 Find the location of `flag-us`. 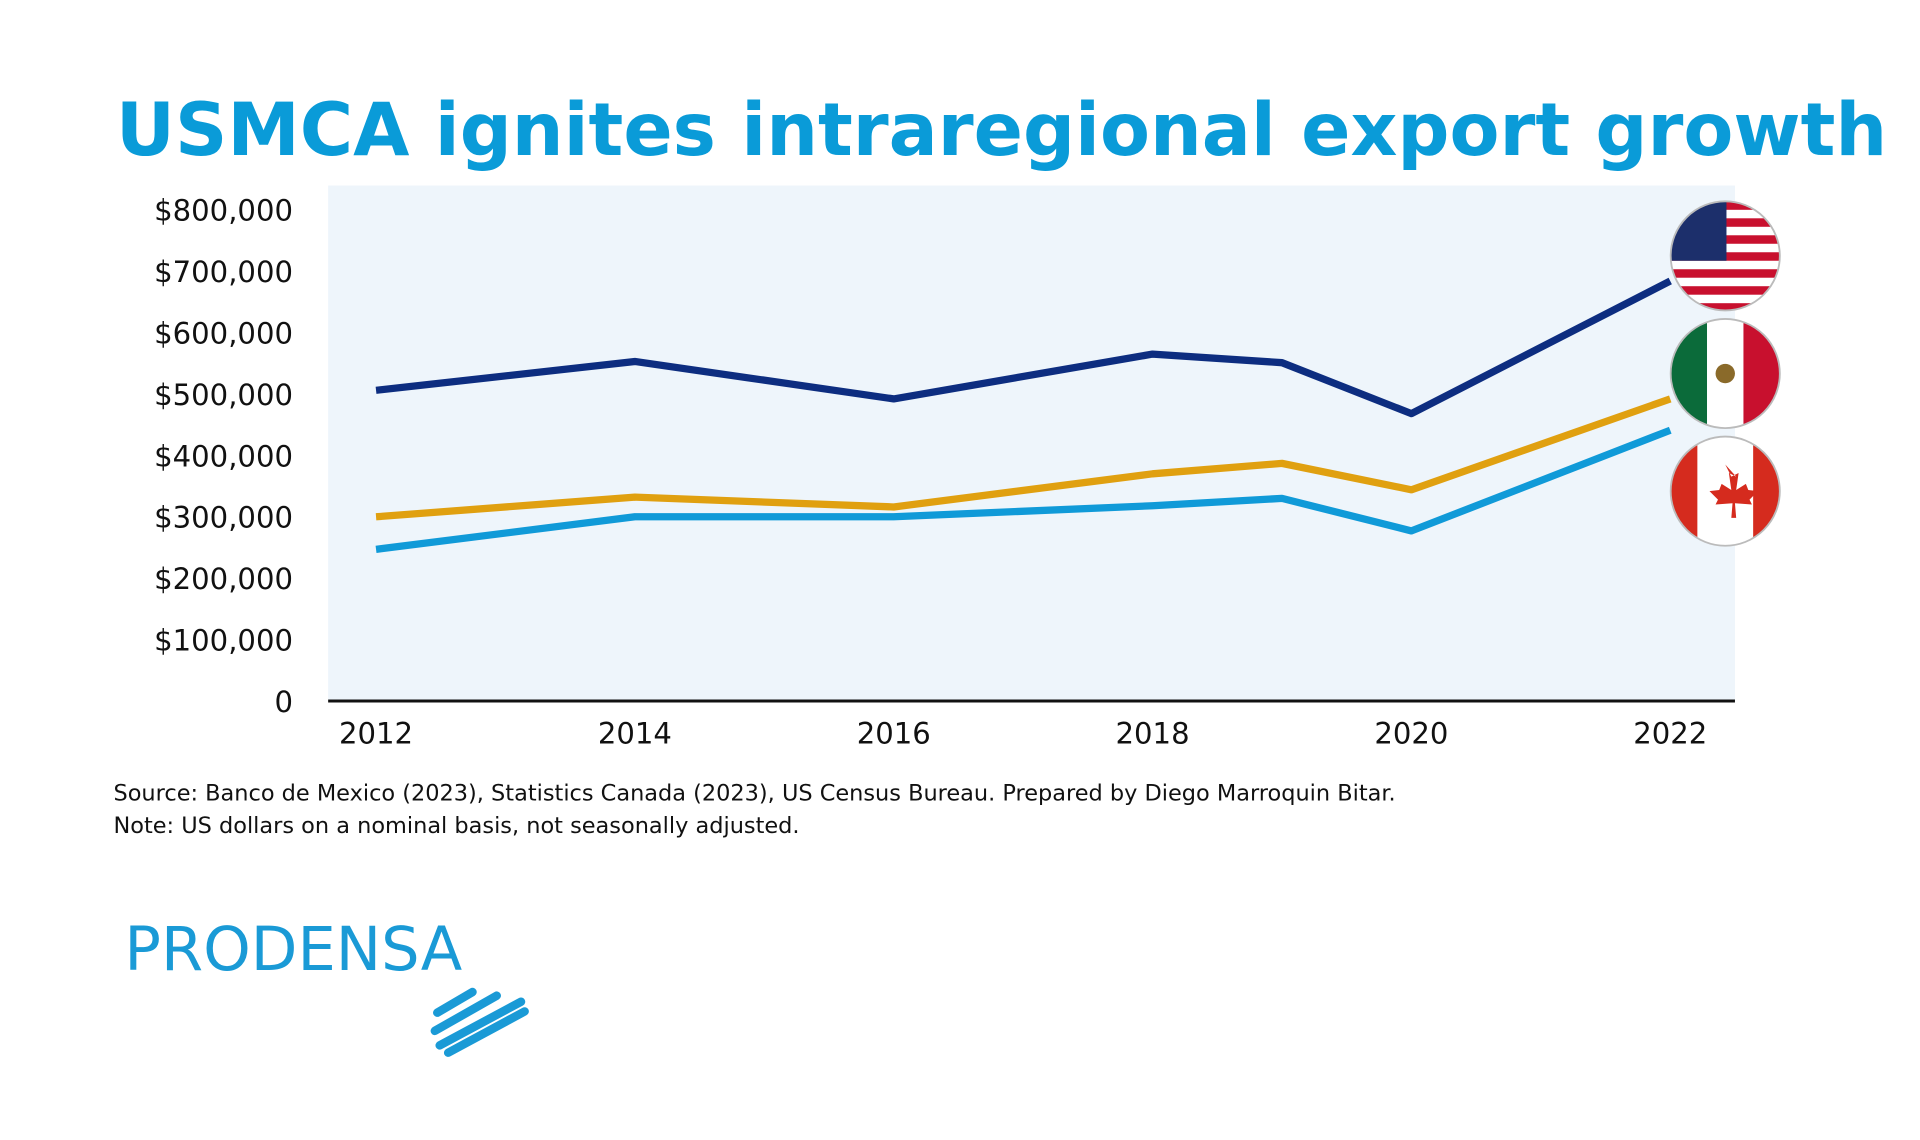

flag-us is located at coordinates (1725, 256).